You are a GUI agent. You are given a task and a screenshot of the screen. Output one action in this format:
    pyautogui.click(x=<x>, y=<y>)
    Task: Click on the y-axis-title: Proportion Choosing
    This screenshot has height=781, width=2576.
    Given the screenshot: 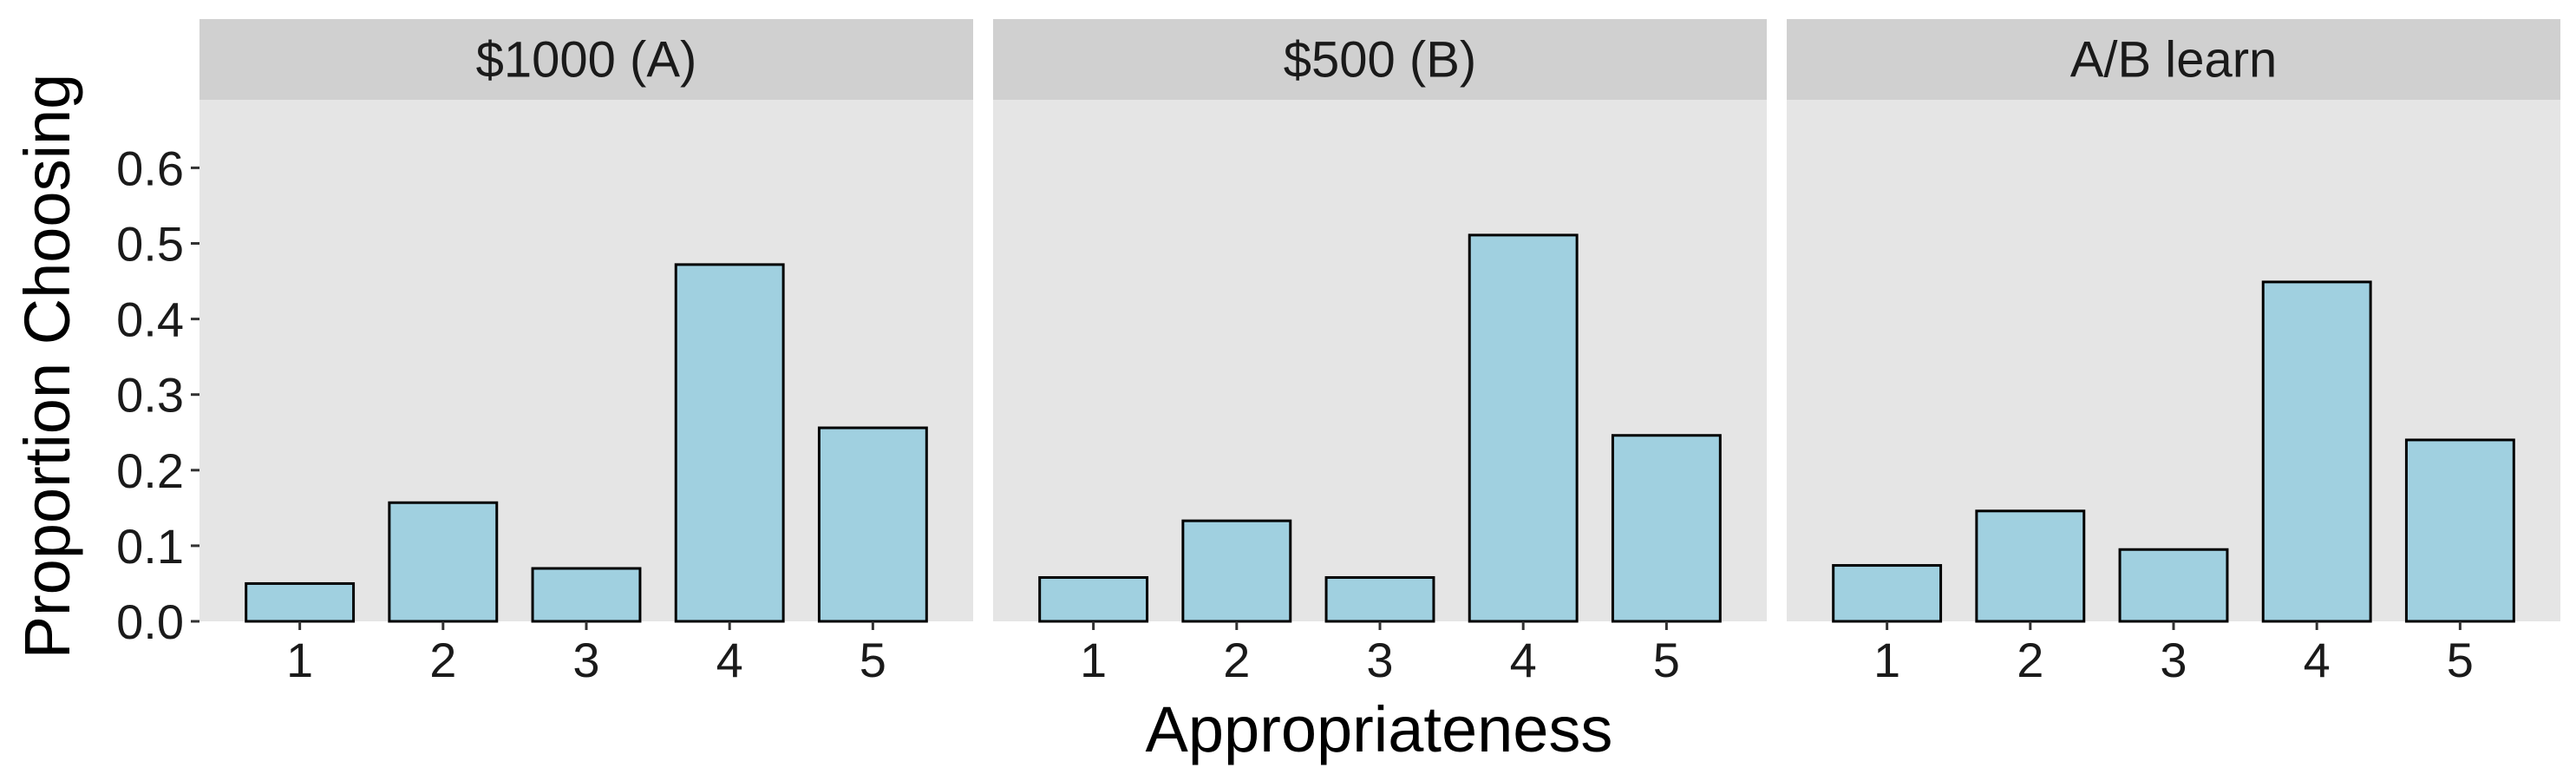 What is the action you would take?
    pyautogui.click(x=47, y=367)
    